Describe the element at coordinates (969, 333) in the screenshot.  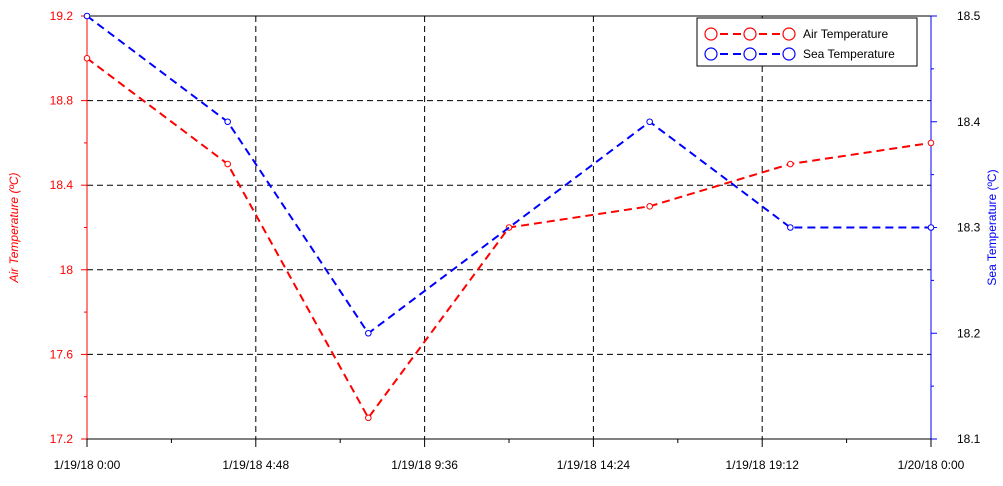
I see `right-tick-label: 18.2` at that location.